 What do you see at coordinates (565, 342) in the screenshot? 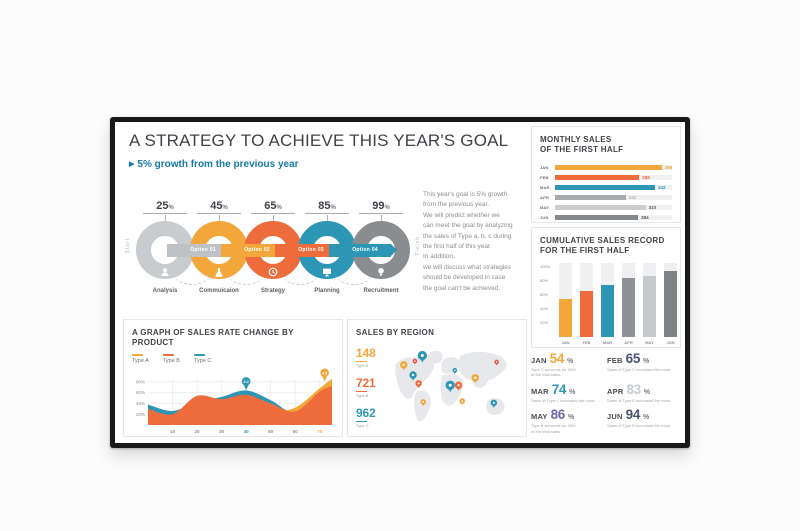
I see `cumulative-x-label: JAN` at bounding box center [565, 342].